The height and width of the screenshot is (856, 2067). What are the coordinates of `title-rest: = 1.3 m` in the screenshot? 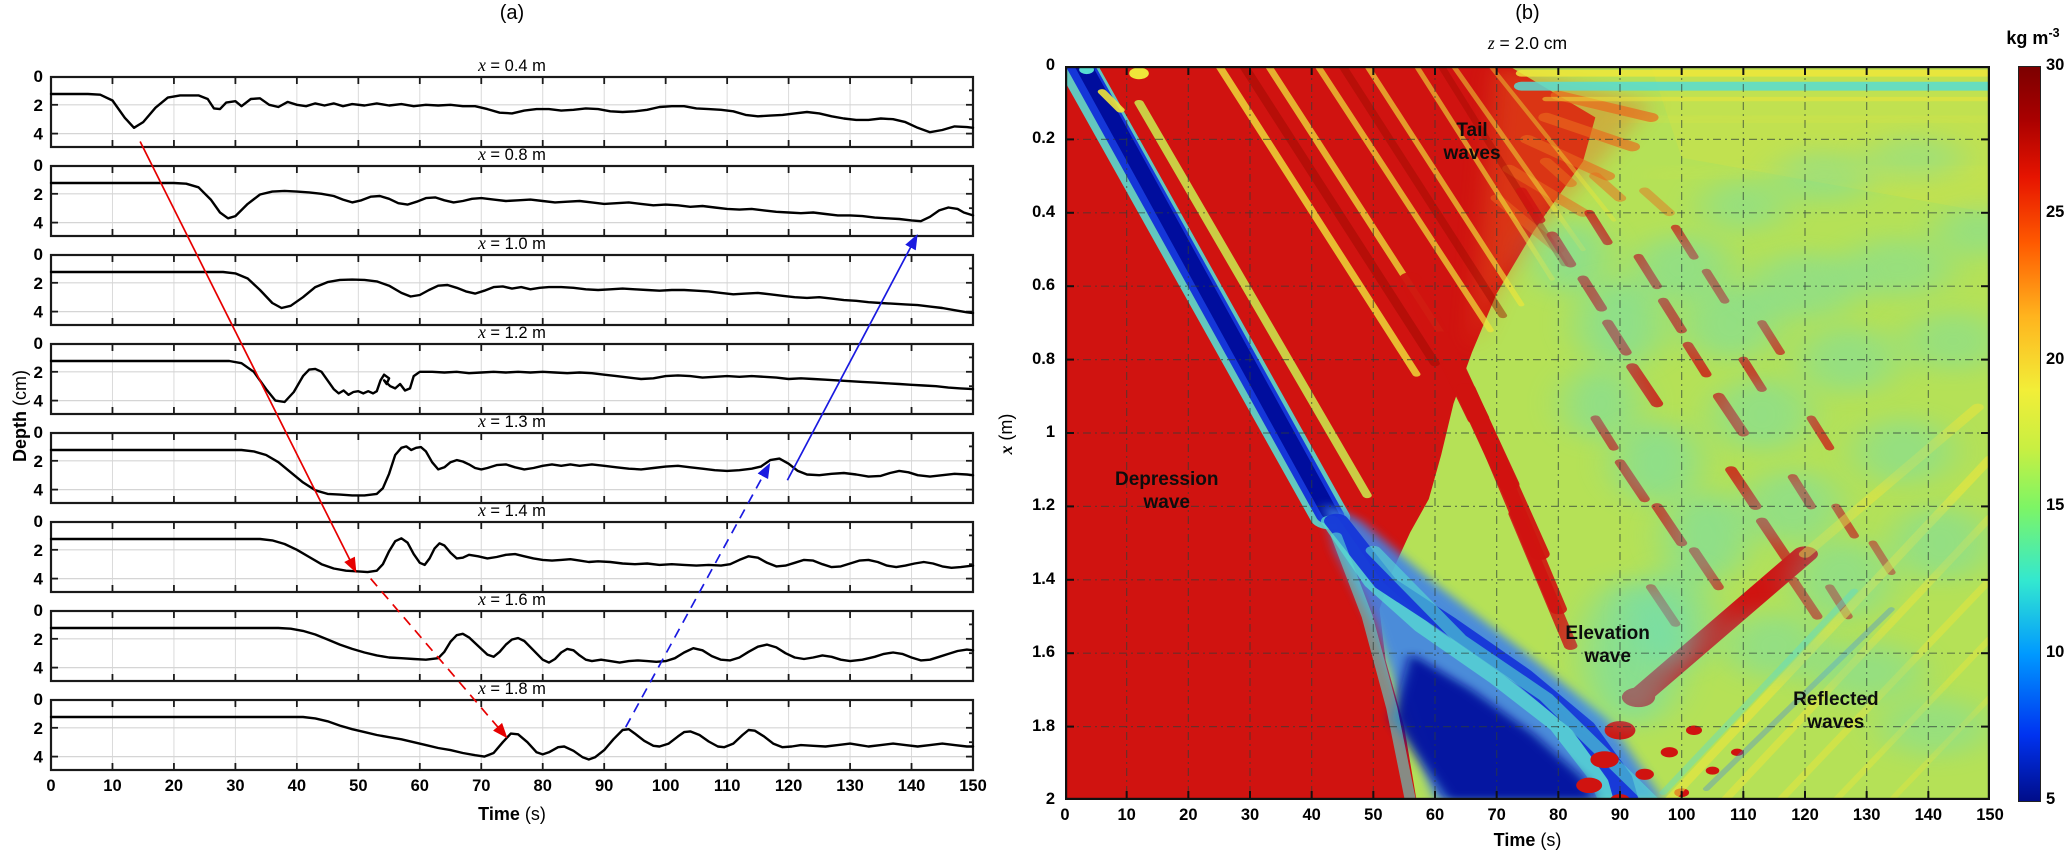 It's located at (515, 422).